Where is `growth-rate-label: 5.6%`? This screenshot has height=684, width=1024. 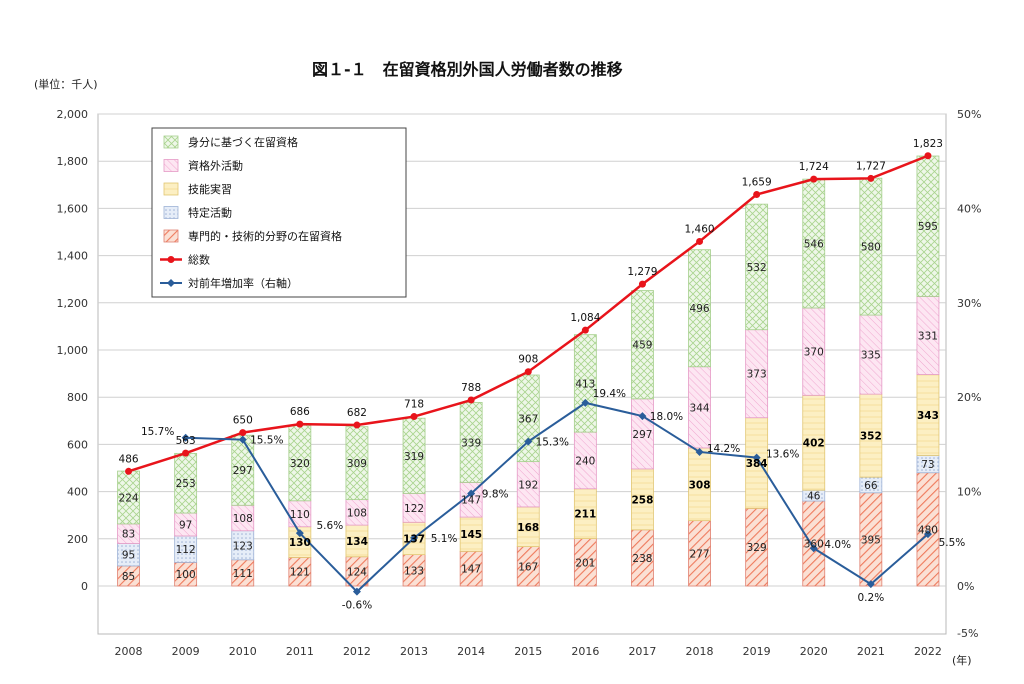
growth-rate-label: 5.6% is located at coordinates (330, 526).